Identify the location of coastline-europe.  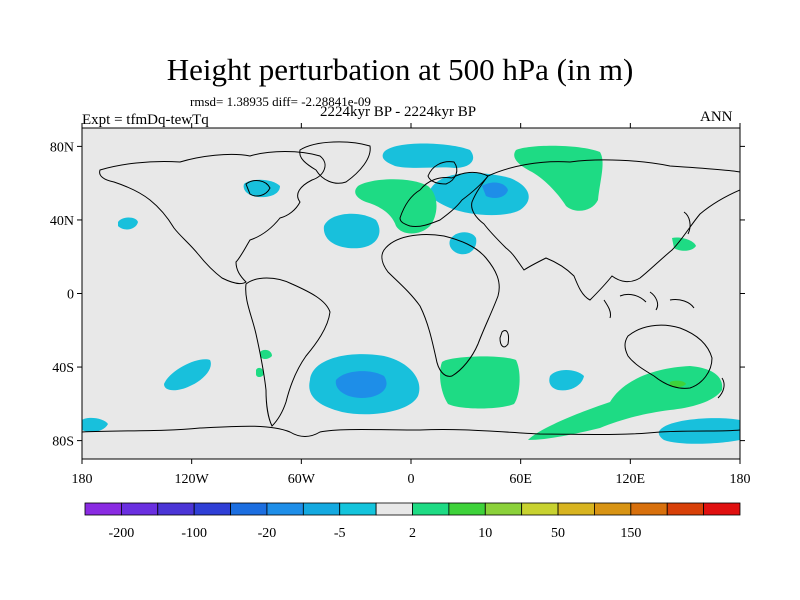
(444, 199).